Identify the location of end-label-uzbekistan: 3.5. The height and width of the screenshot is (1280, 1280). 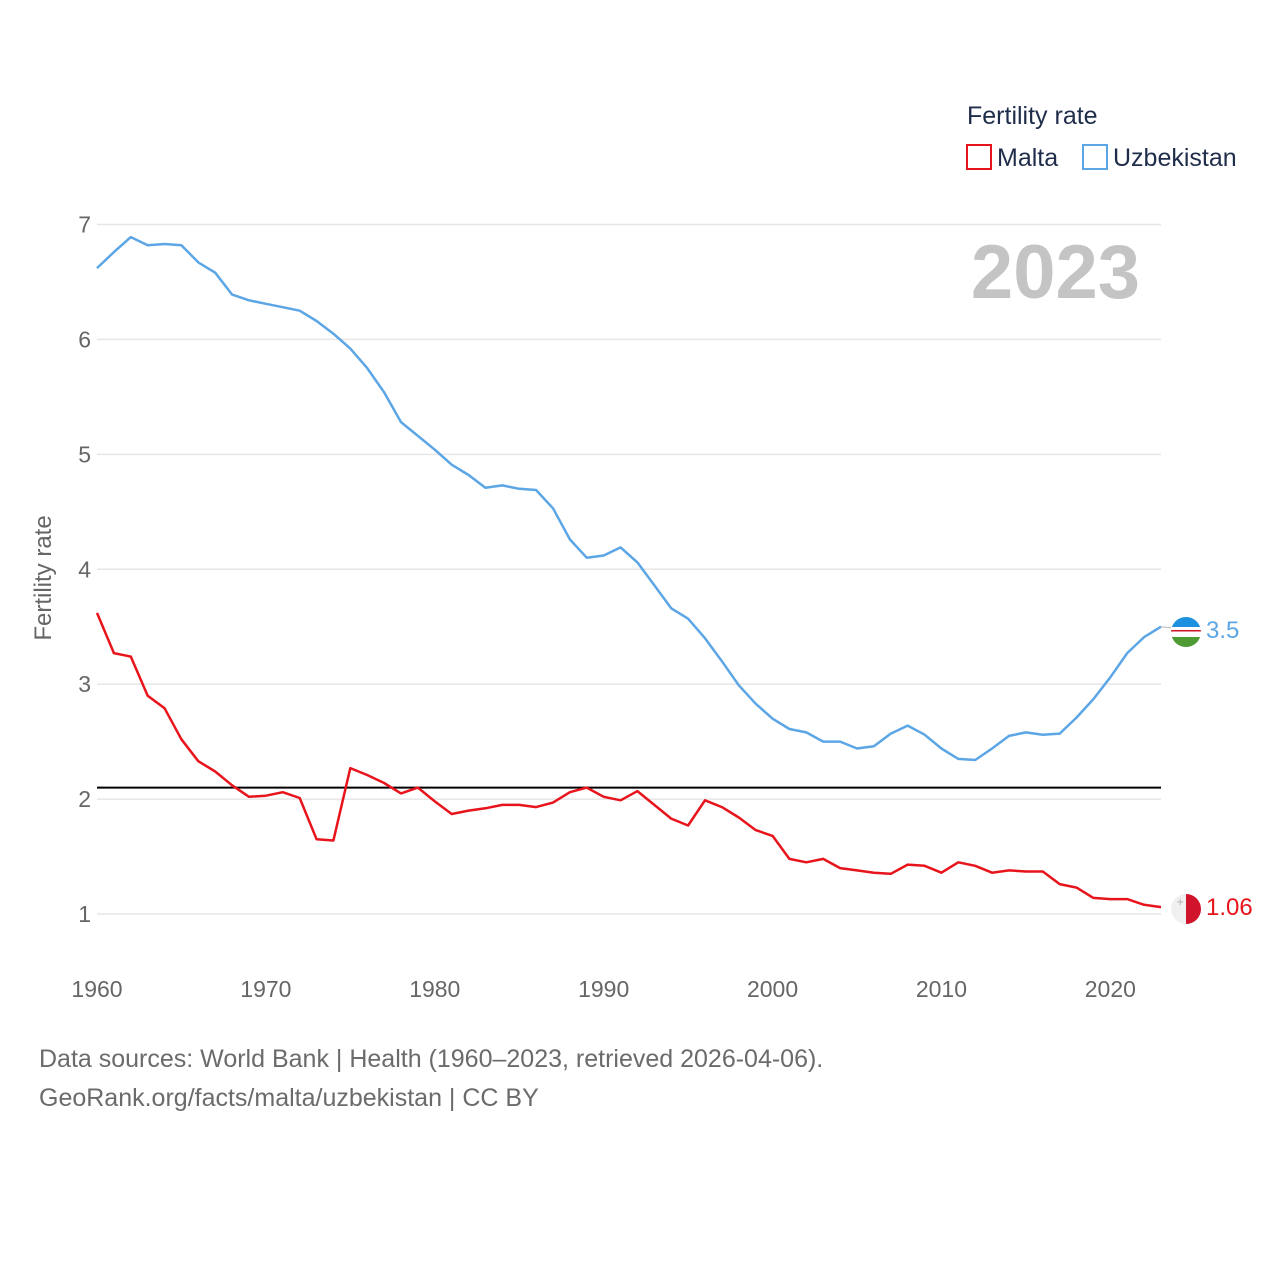
(1222, 630).